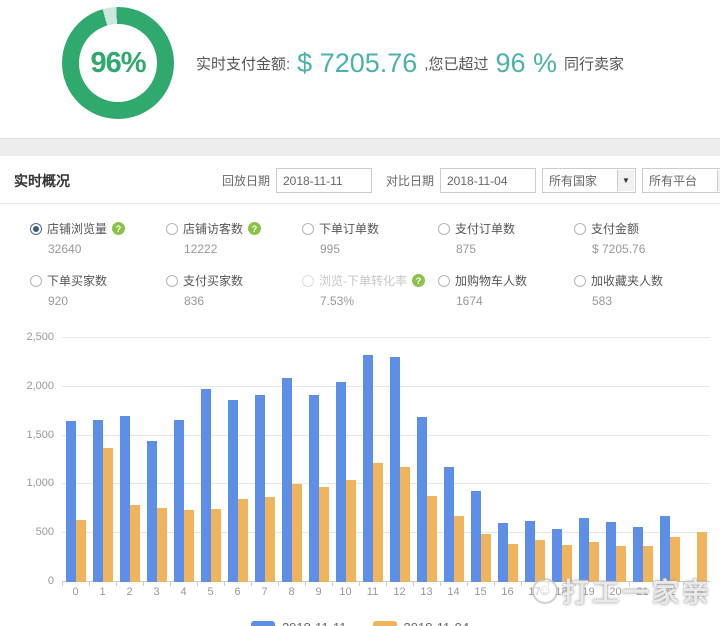 This screenshot has height=626, width=720. I want to click on metric-label: 支付订单数, so click(485, 229).